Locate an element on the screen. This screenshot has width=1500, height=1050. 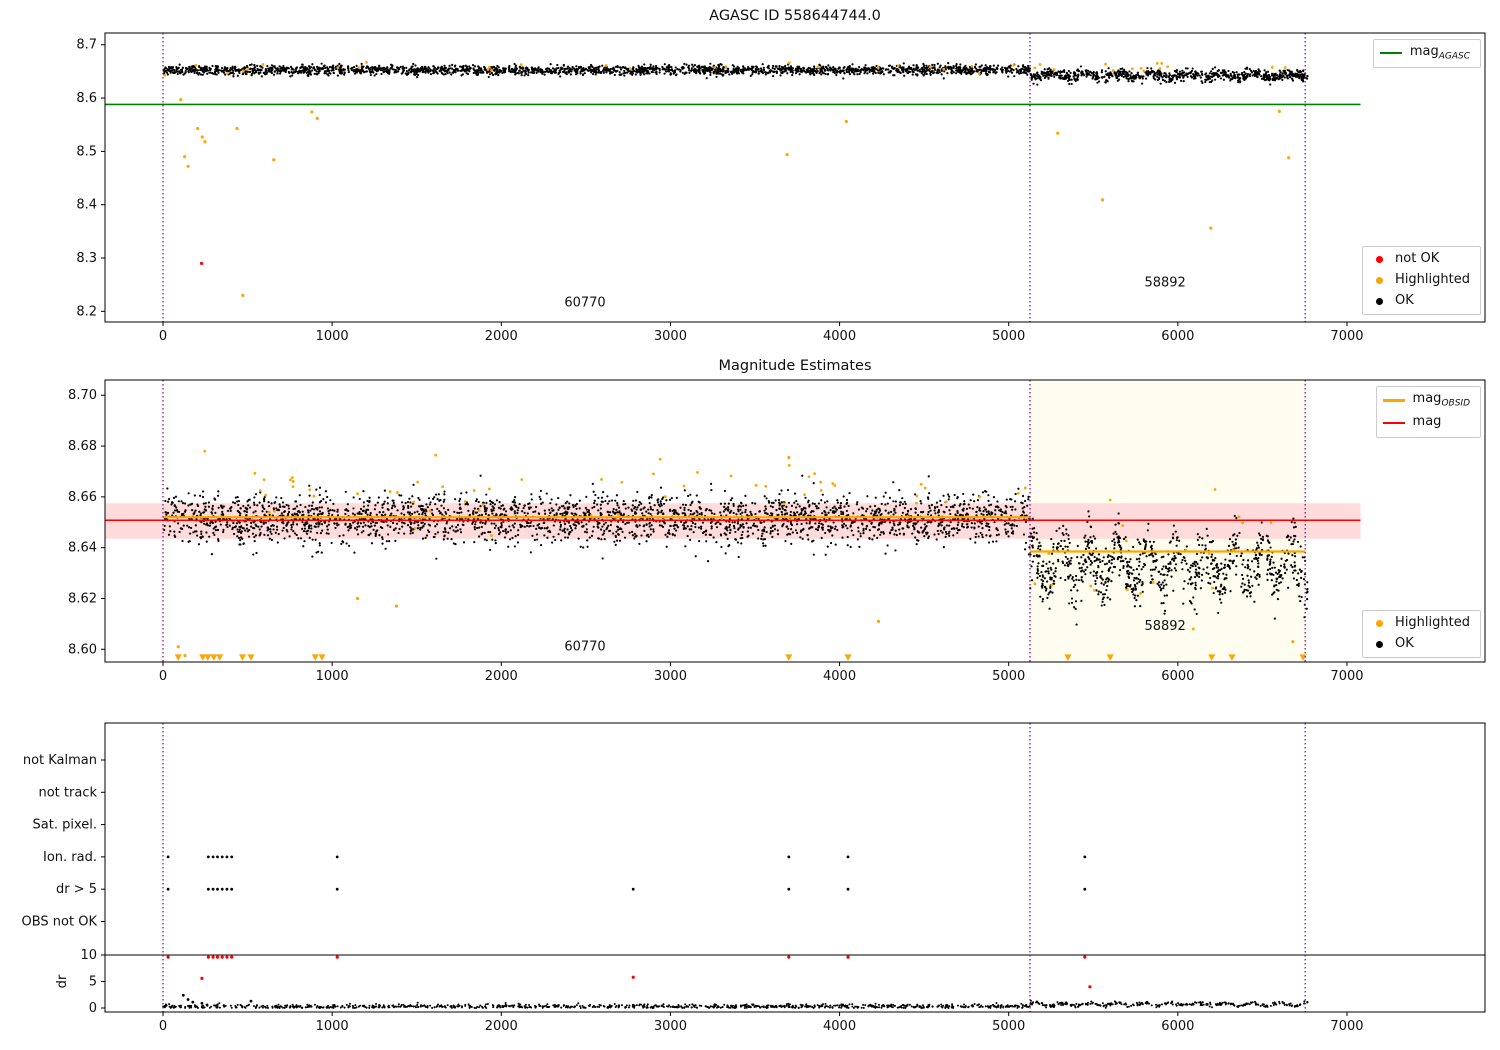
mag-label: mag is located at coordinates (1427, 421).